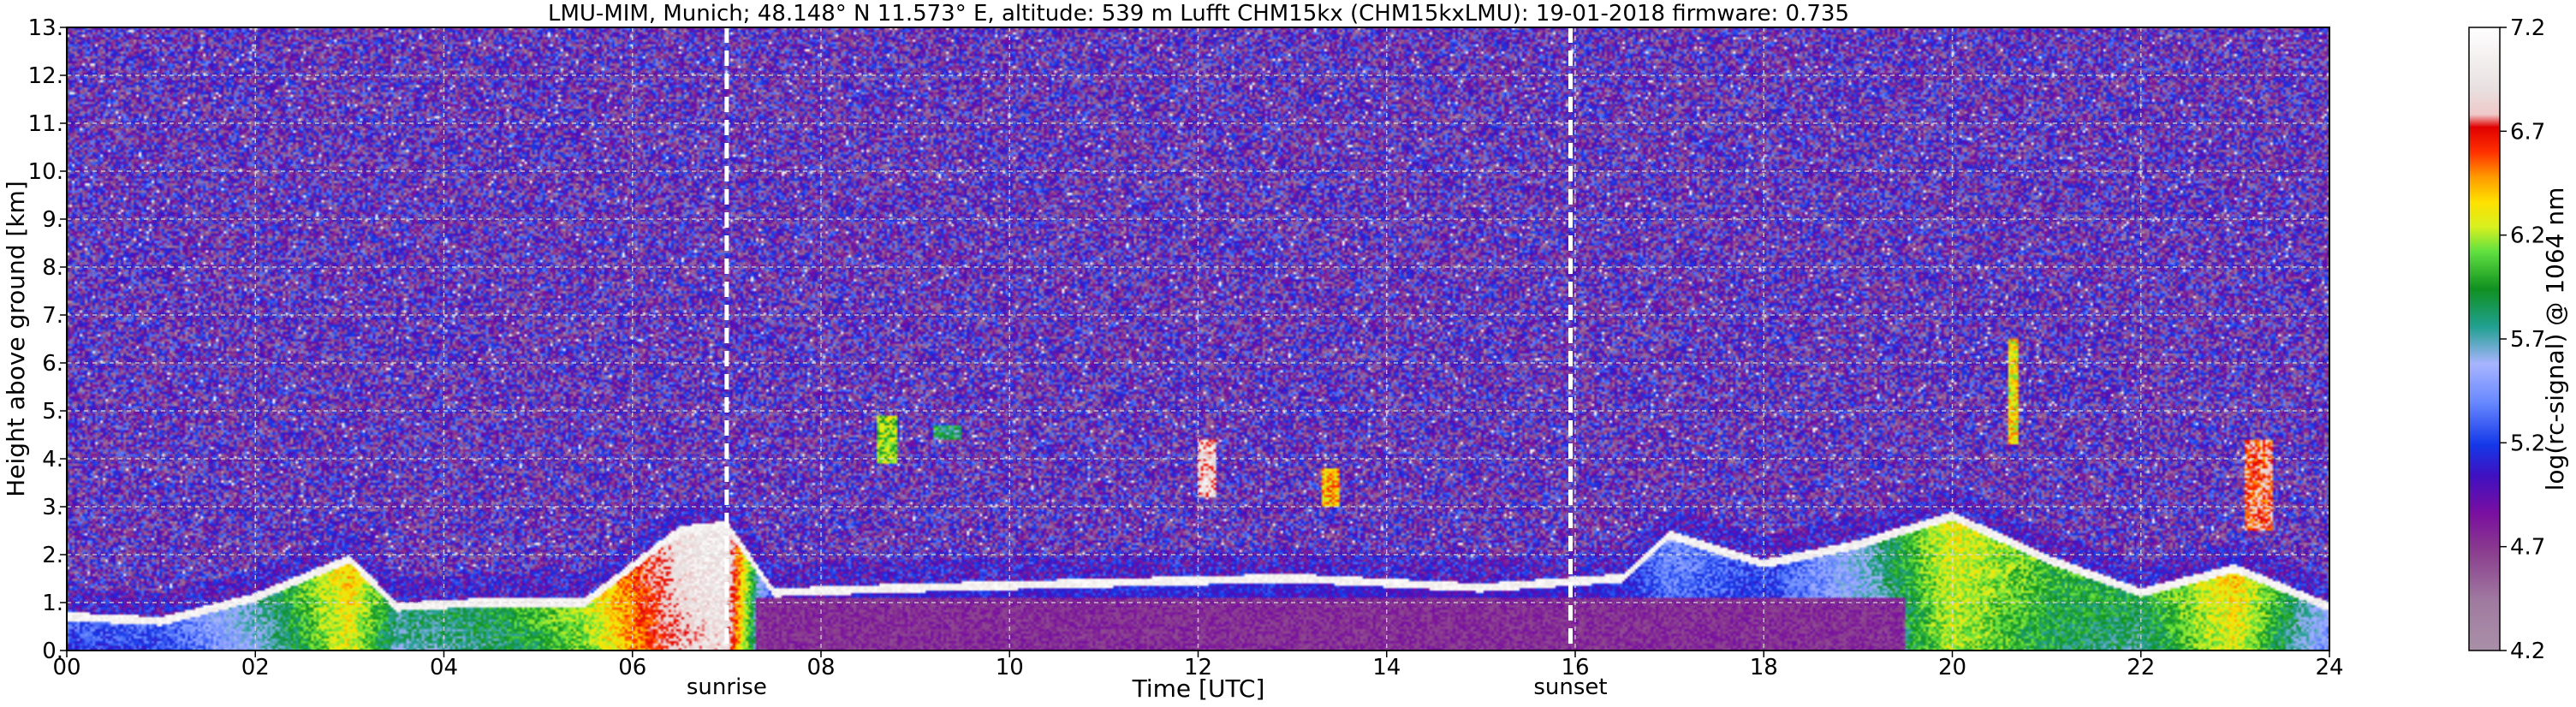 Image resolution: width=2576 pixels, height=707 pixels. I want to click on x-tick-label: 08, so click(821, 667).